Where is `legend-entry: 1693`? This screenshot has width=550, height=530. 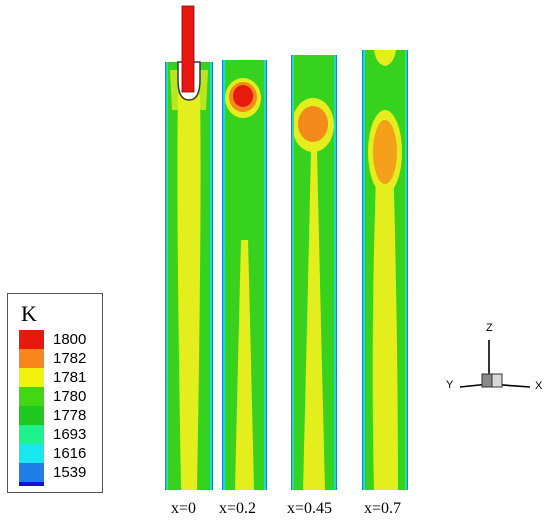 legend-entry: 1693 is located at coordinates (59, 435).